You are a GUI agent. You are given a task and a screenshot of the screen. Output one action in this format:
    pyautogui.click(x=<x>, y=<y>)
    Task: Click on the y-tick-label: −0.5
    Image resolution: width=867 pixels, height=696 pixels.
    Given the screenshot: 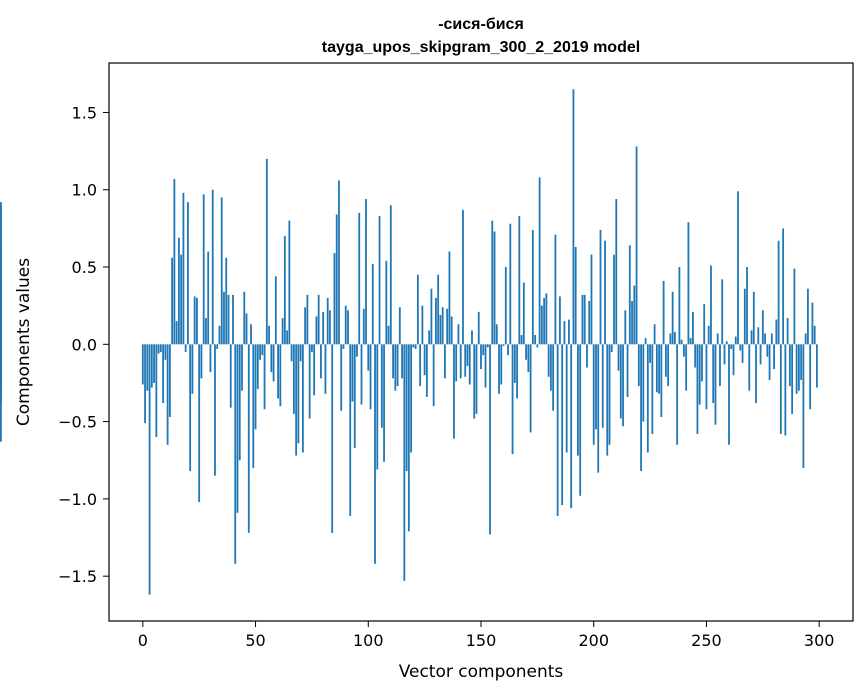 What is the action you would take?
    pyautogui.click(x=77, y=422)
    